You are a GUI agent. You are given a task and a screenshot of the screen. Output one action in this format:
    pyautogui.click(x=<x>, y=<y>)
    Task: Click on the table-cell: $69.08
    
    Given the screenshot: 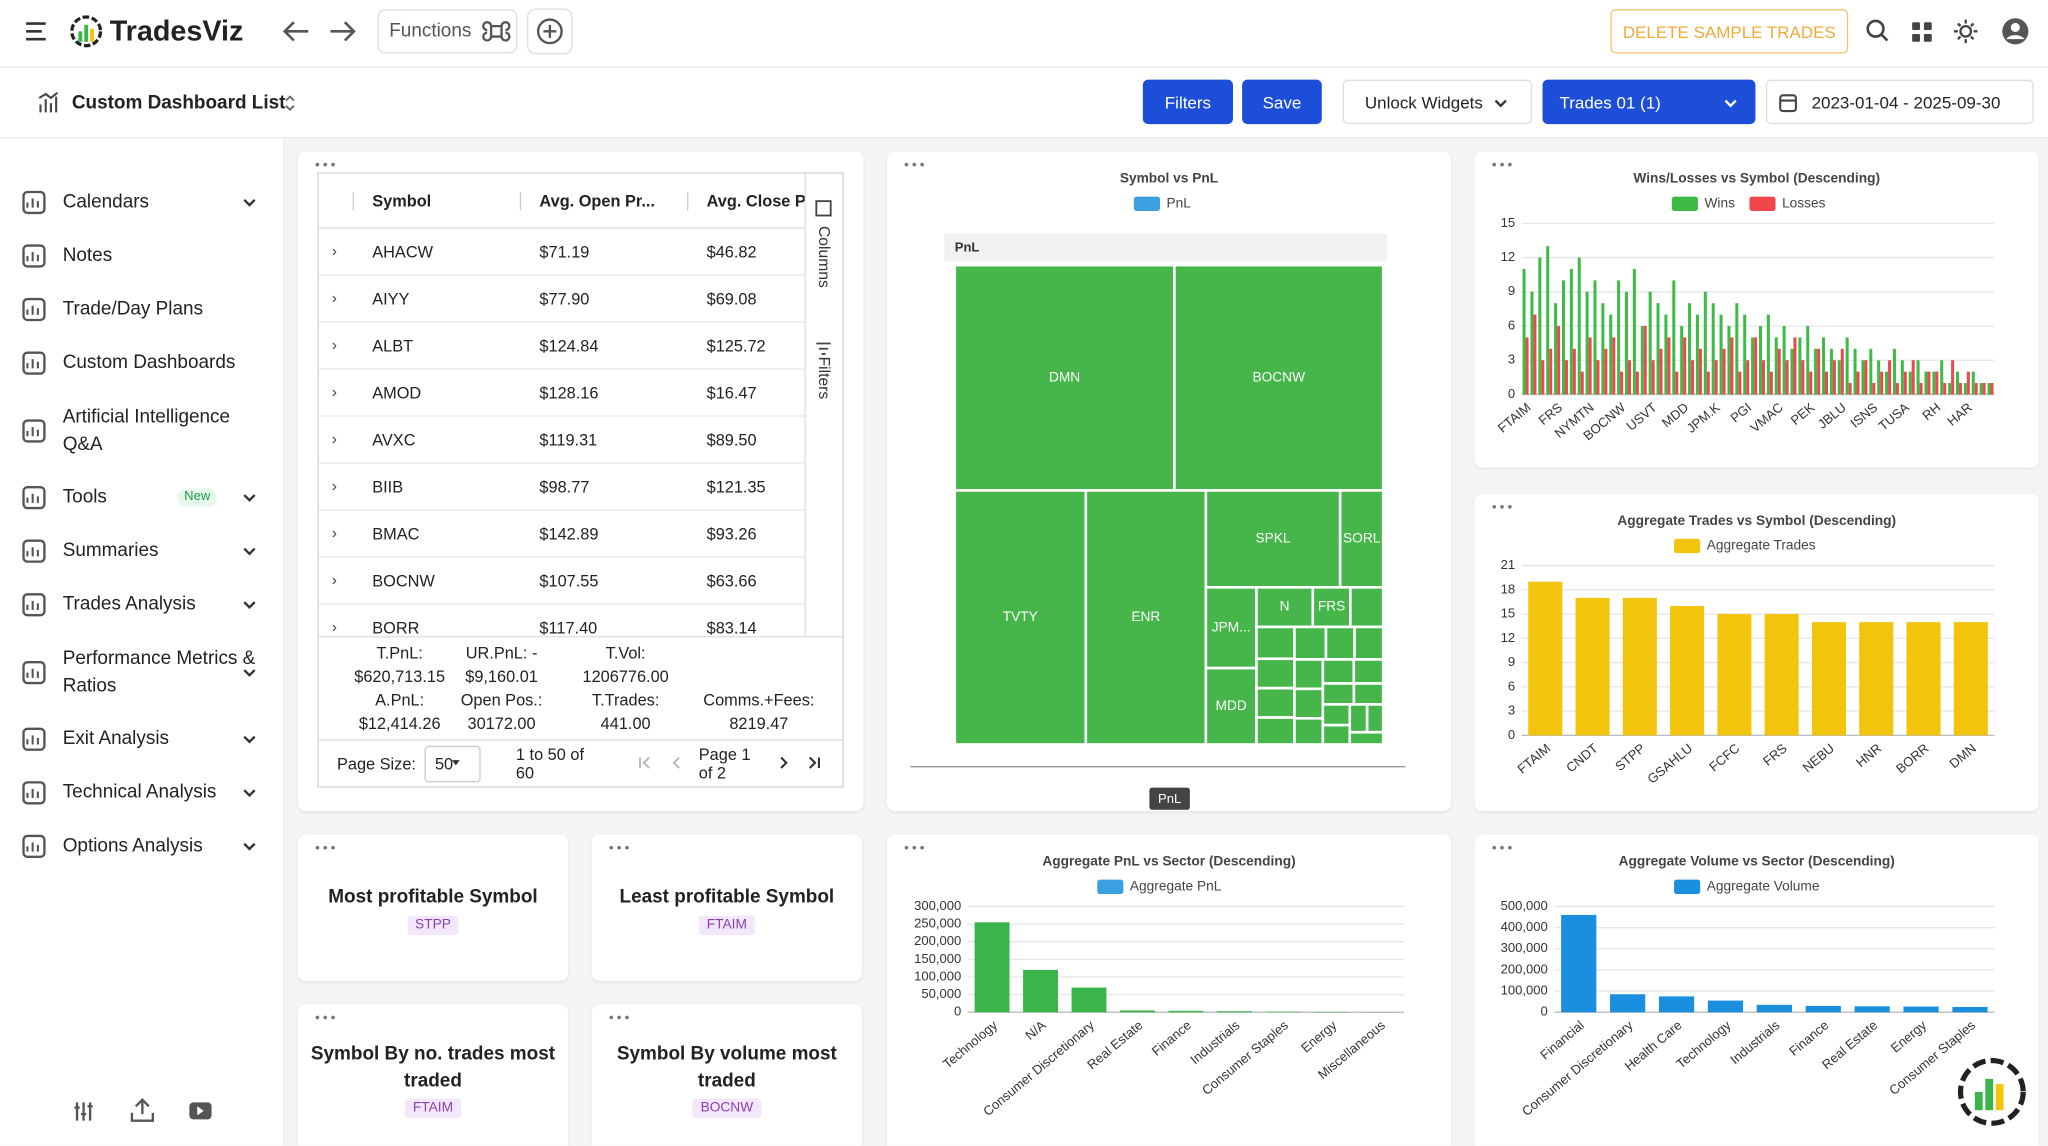 What is the action you would take?
    pyautogui.click(x=731, y=299)
    